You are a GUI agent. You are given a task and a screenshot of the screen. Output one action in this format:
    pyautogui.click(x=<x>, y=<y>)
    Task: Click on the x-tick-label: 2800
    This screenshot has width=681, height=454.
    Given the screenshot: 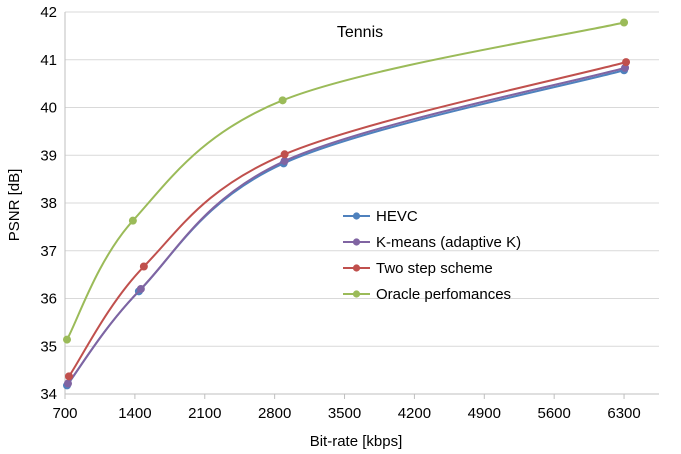 What is the action you would take?
    pyautogui.click(x=274, y=413)
    